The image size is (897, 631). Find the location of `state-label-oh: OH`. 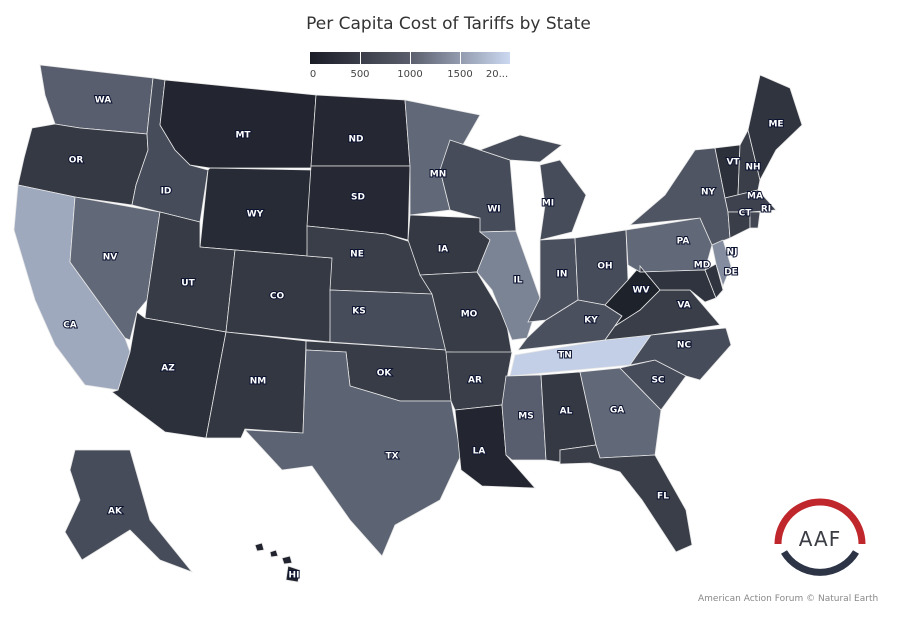

state-label-oh: OH is located at coordinates (604, 267).